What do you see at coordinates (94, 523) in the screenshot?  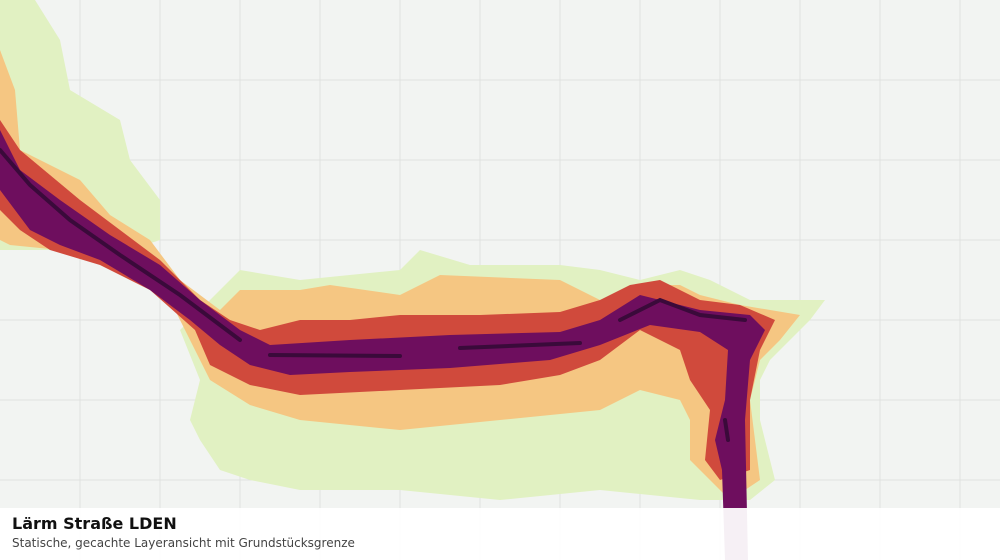 I see `layer-title: Lärm Straße LDEN` at bounding box center [94, 523].